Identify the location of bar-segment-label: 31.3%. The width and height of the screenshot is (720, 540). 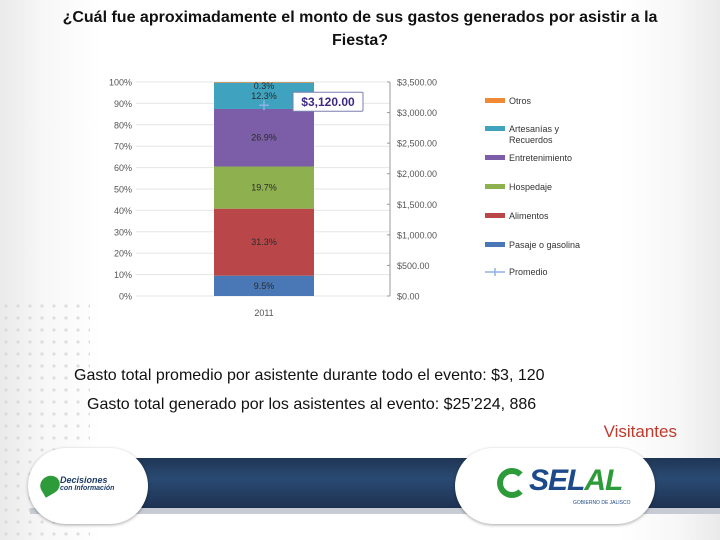
(264, 242).